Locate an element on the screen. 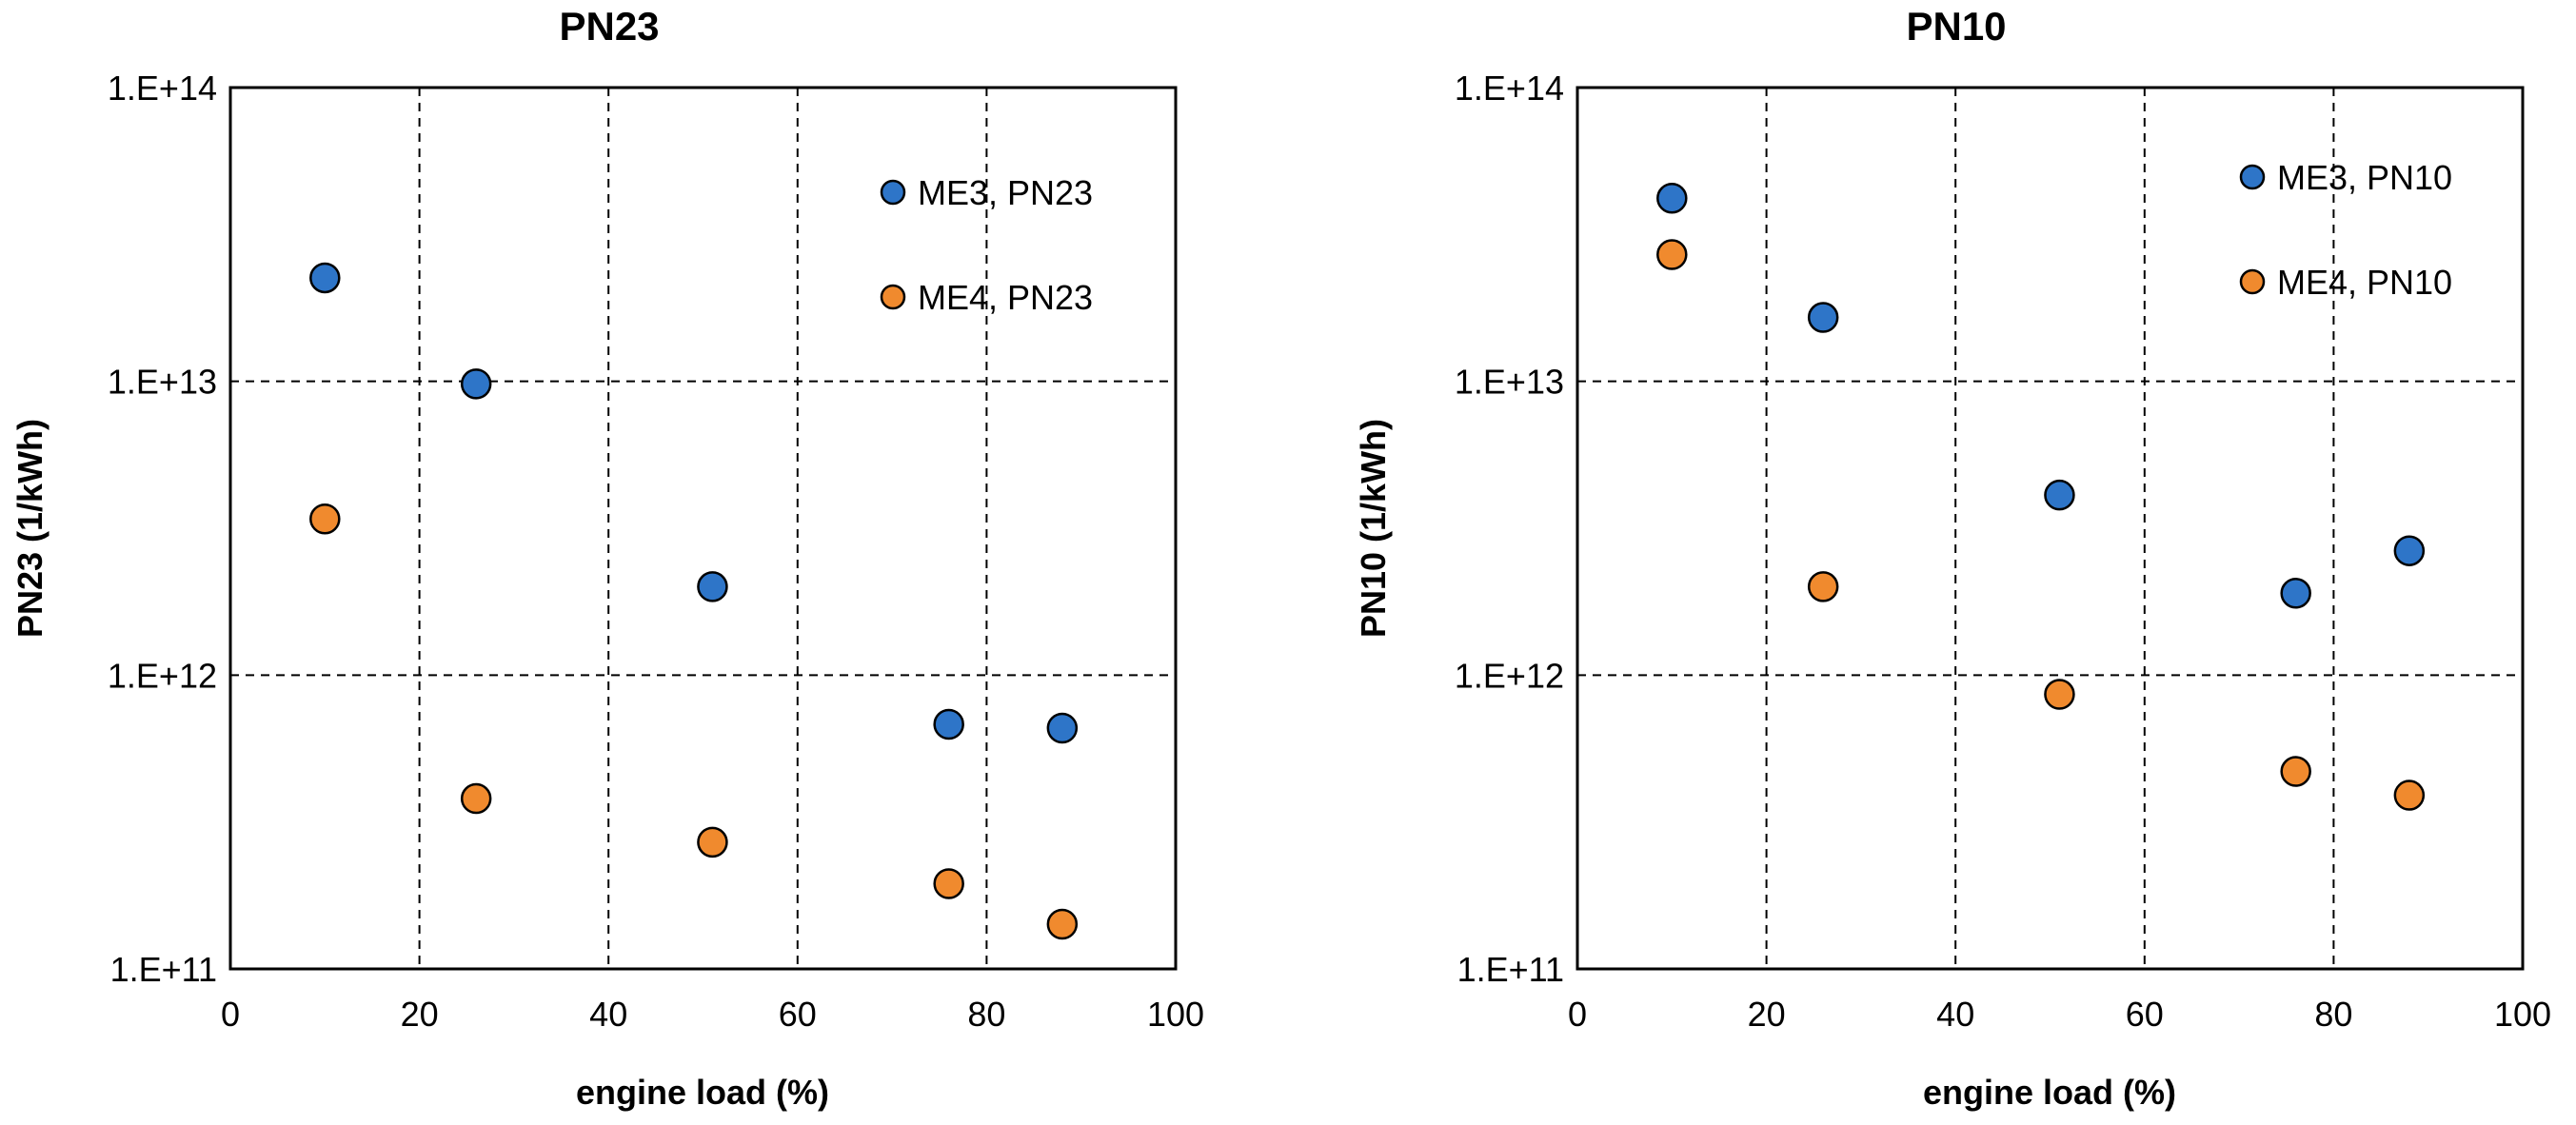 The height and width of the screenshot is (1125, 2576). legend-label-me4: ME4, PN23 is located at coordinates (1005, 297).